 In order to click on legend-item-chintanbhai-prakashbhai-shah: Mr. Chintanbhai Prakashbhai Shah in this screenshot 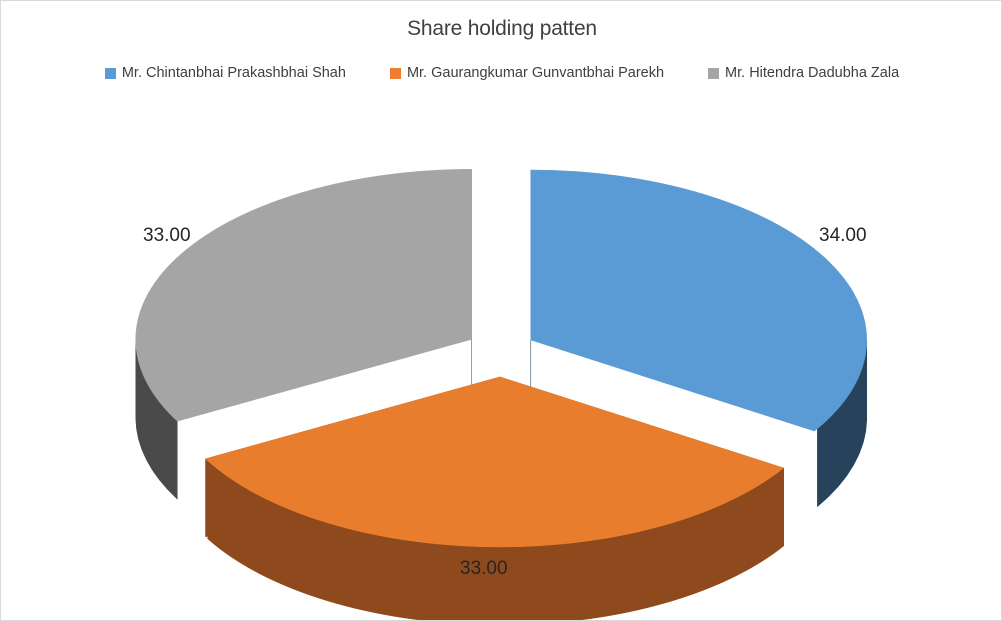, I will do `click(225, 73)`.